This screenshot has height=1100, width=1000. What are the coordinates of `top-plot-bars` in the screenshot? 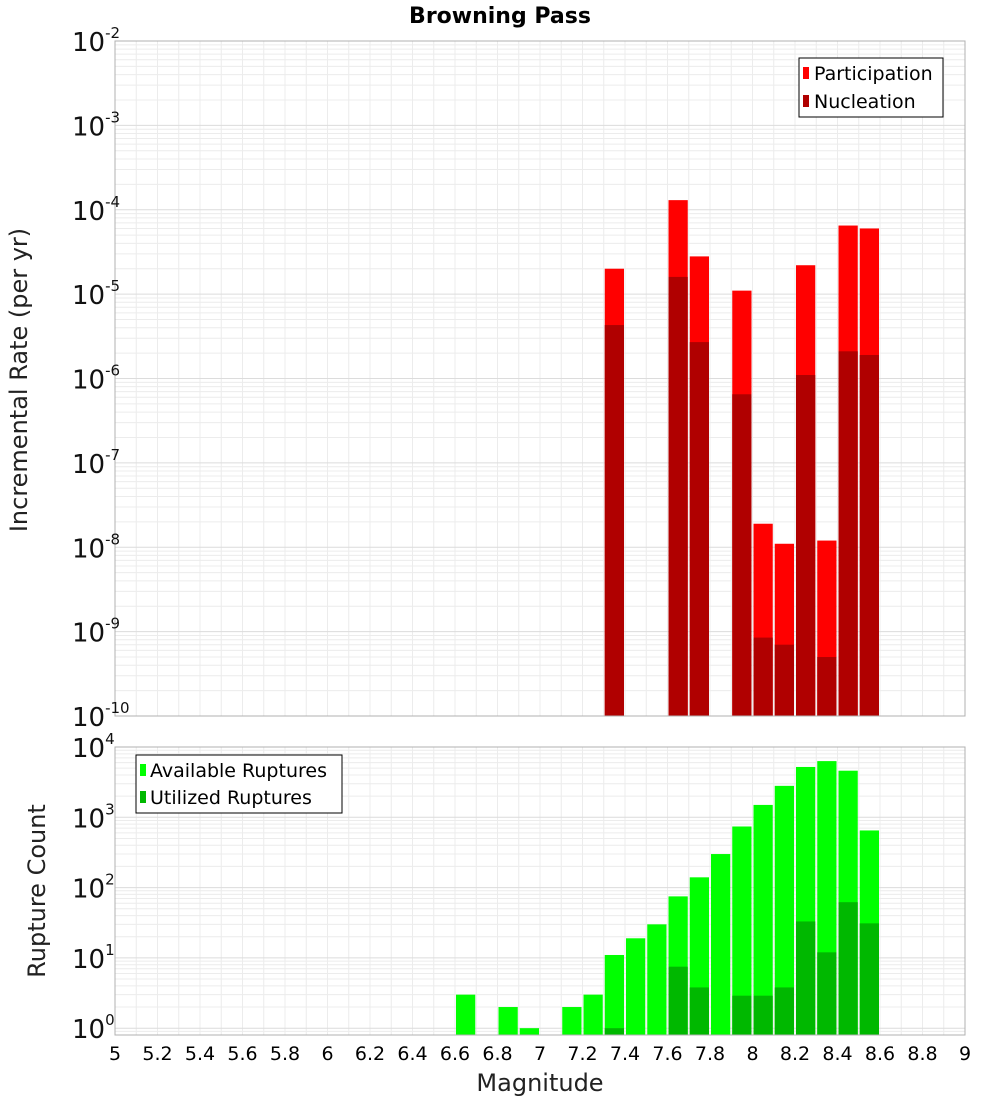 It's located at (741, 458).